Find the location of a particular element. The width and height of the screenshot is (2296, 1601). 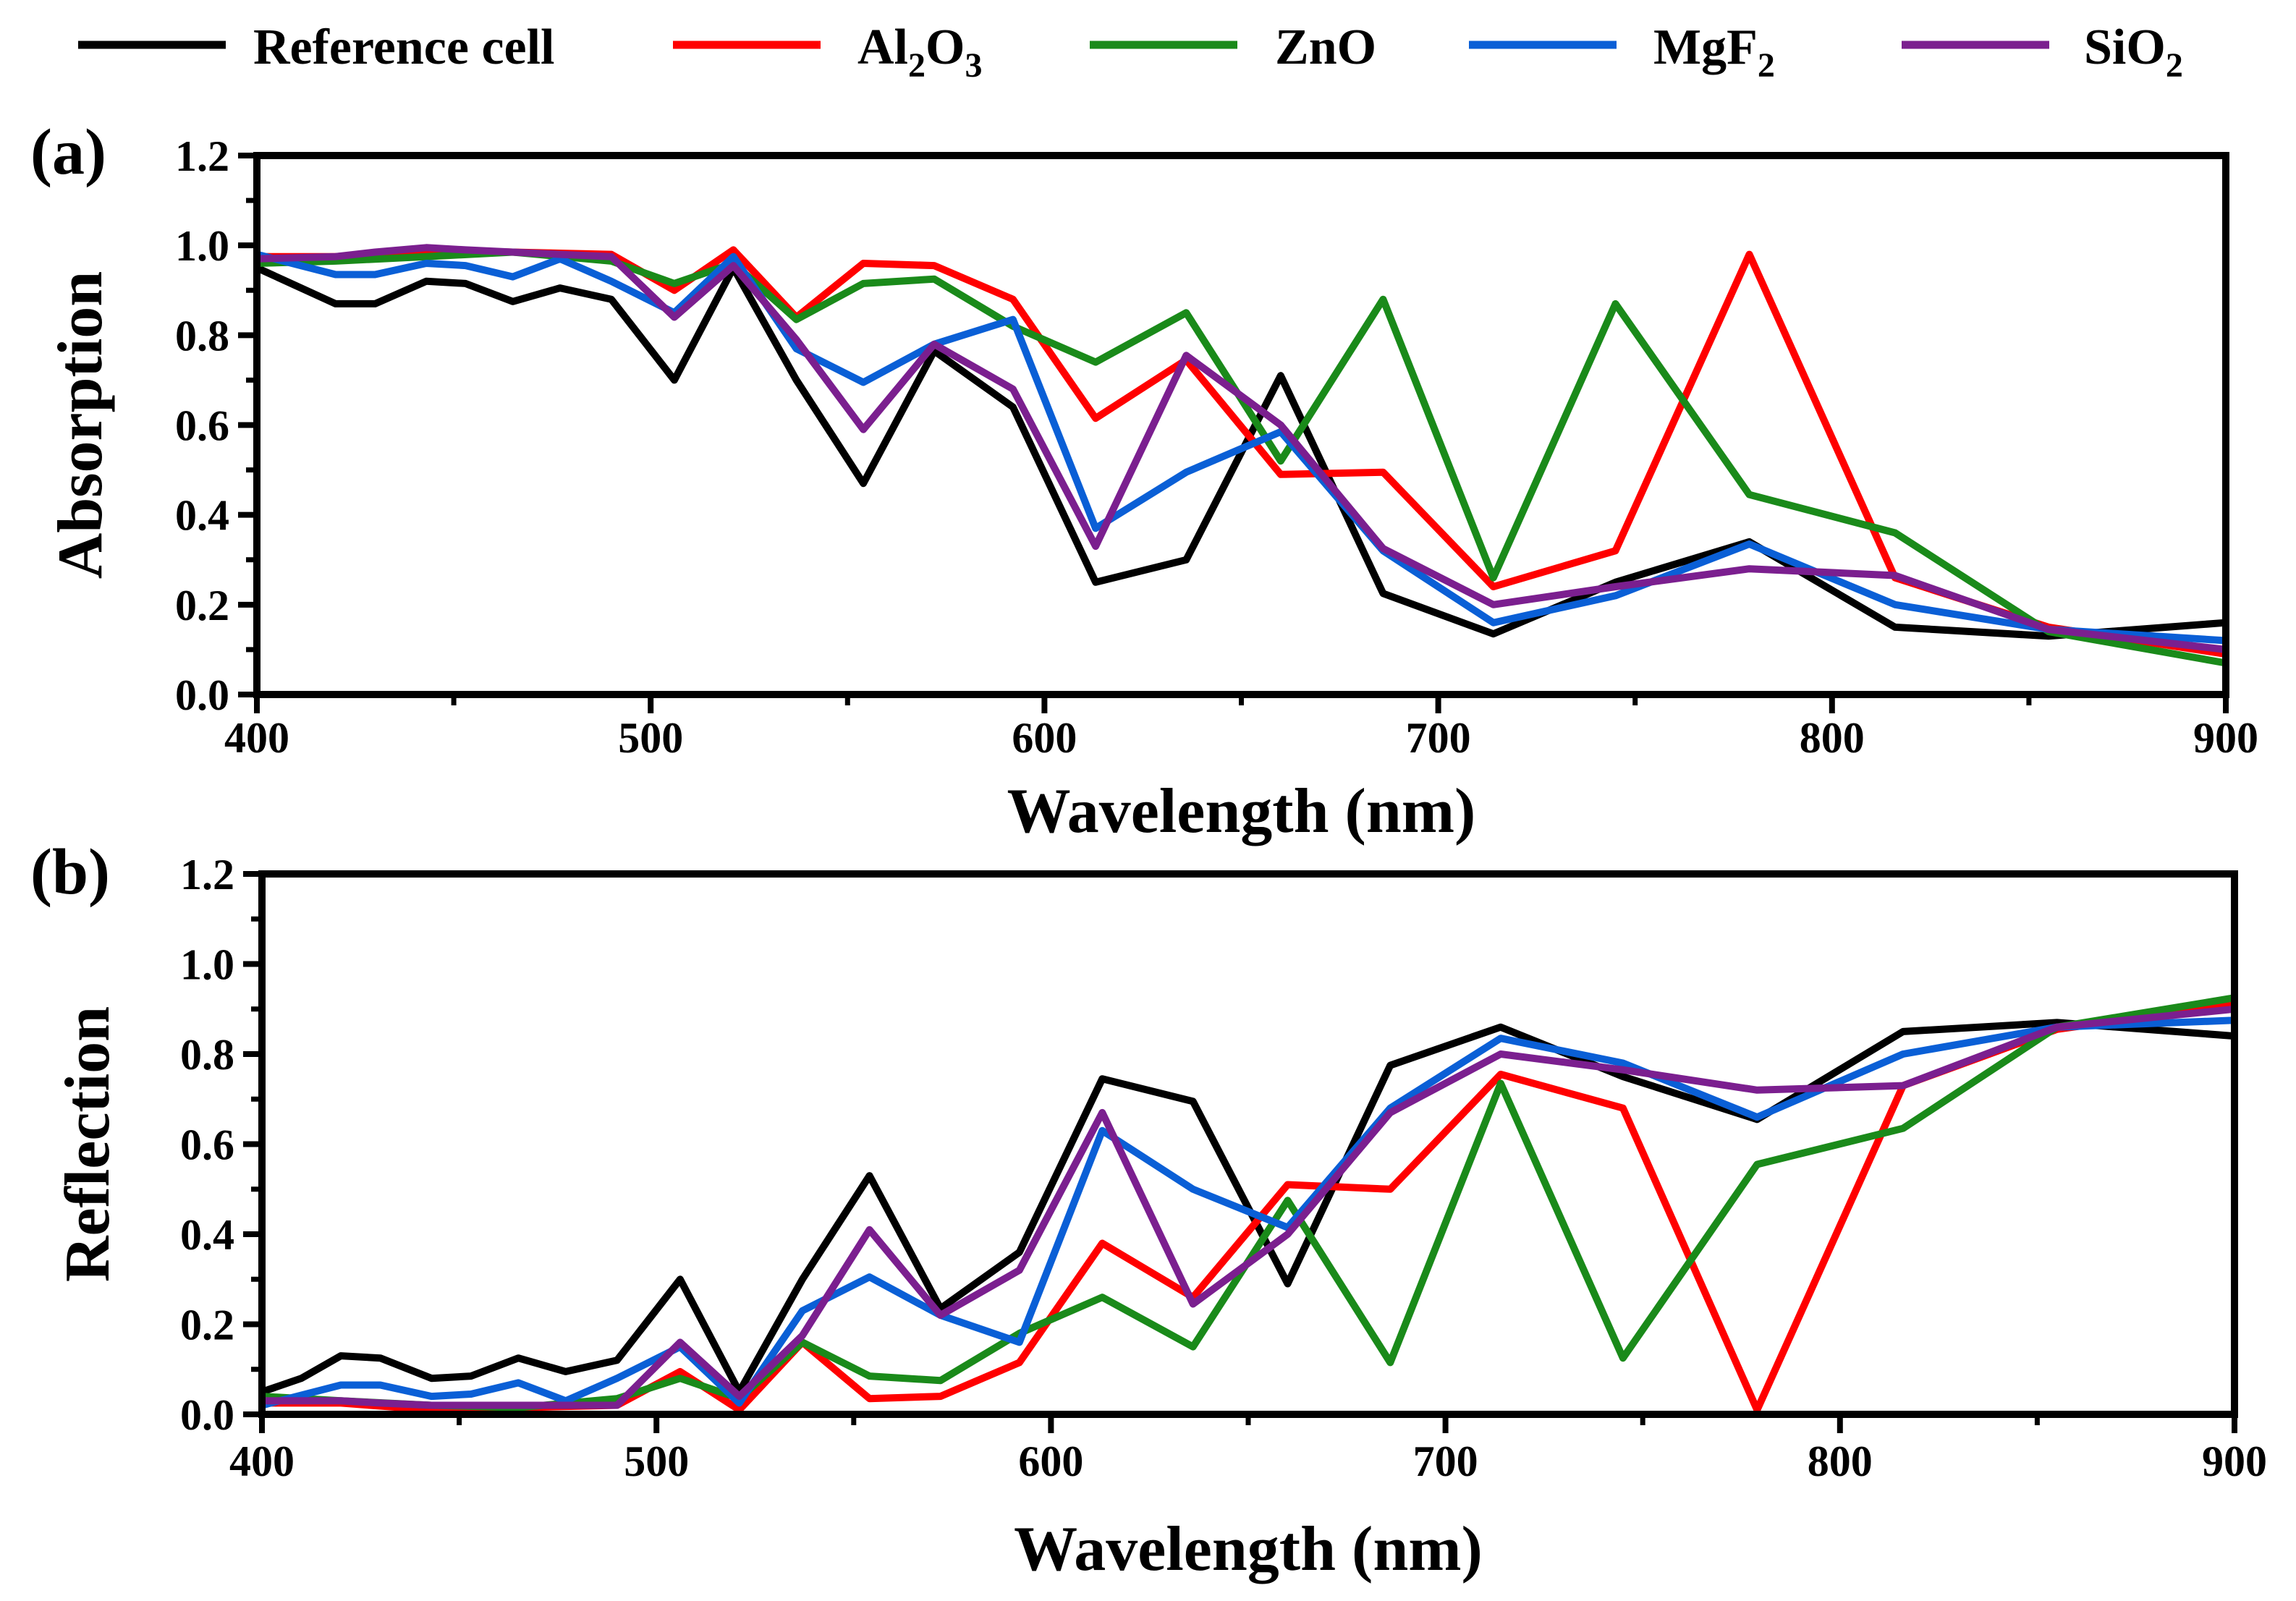

legend-item: Reference cell is located at coordinates (316, 47).